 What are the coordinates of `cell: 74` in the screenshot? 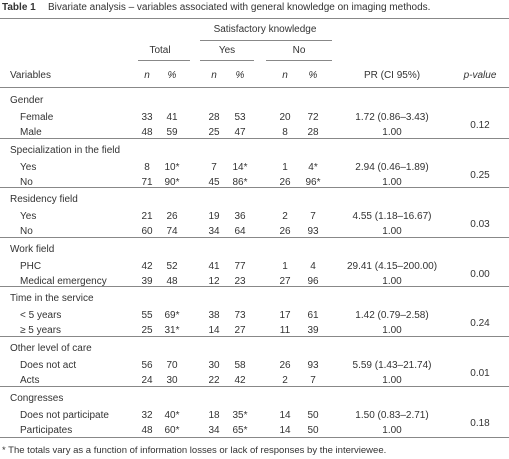 It's located at (172, 232).